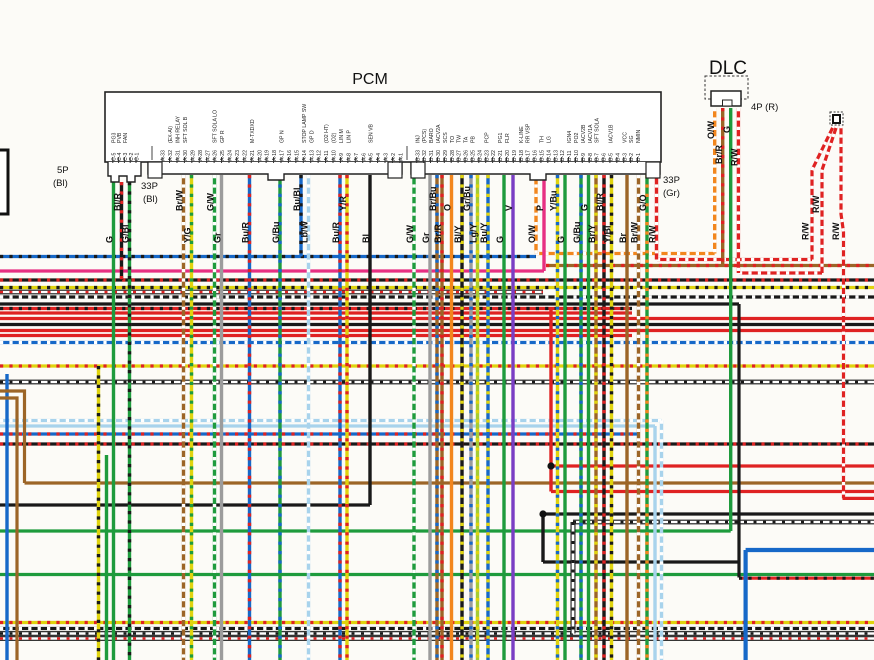 Image resolution: width=874 pixels, height=660 pixels. What do you see at coordinates (522, 134) in the screenshot?
I see `svg-text: K-LINE` at bounding box center [522, 134].